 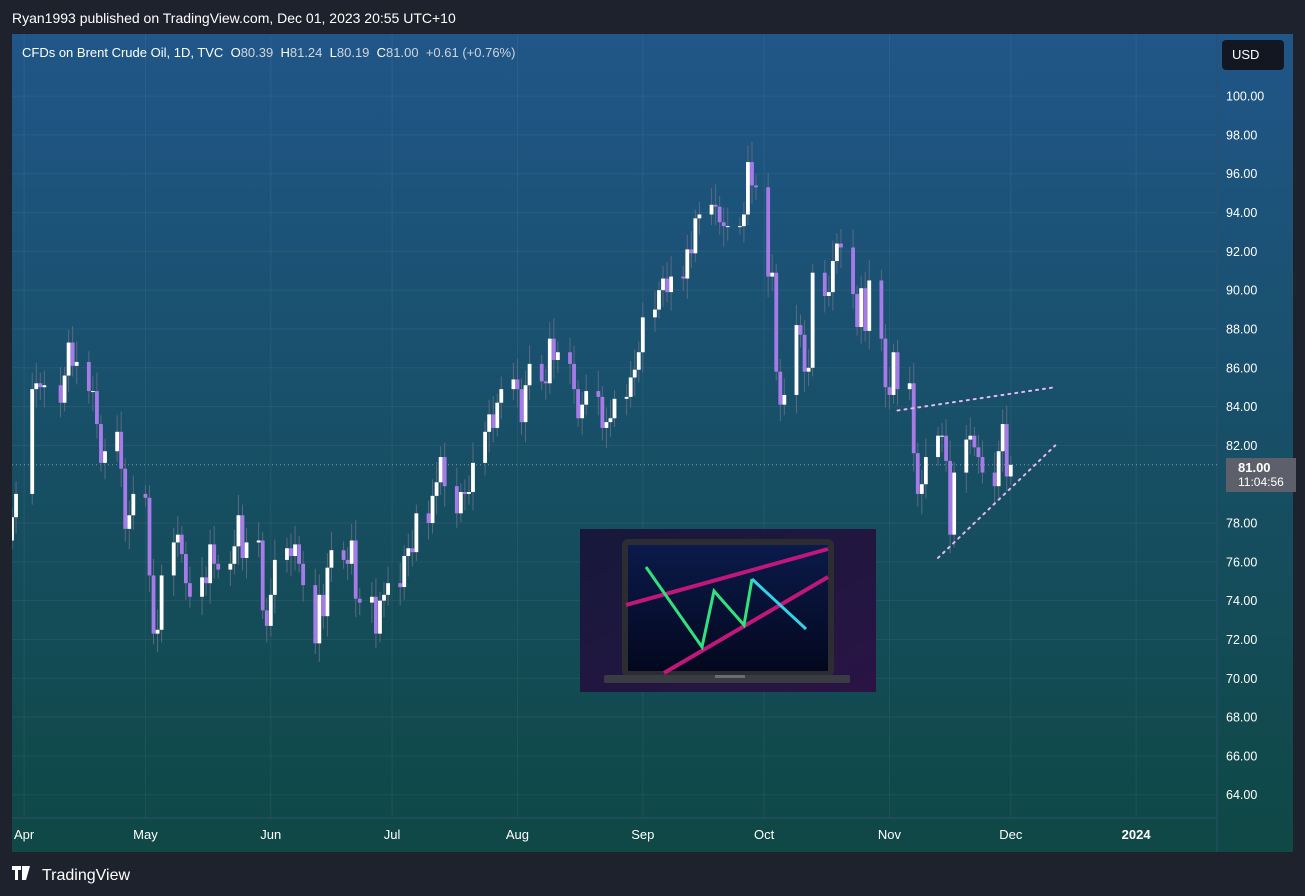 What do you see at coordinates (1245, 97) in the screenshot?
I see `price-tick-label: 100.00` at bounding box center [1245, 97].